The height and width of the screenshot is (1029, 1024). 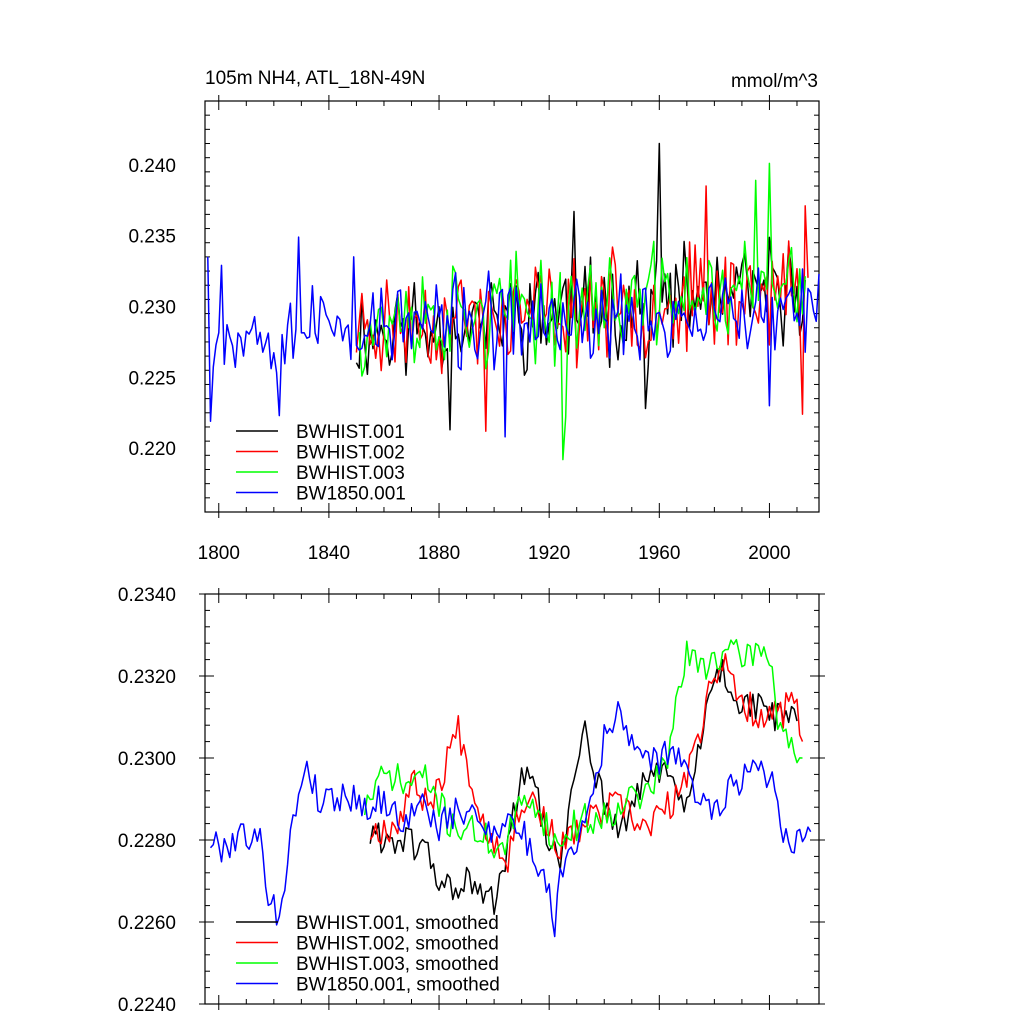 What do you see at coordinates (397, 923) in the screenshot?
I see `legend-label: BWHIST.001, smoothed` at bounding box center [397, 923].